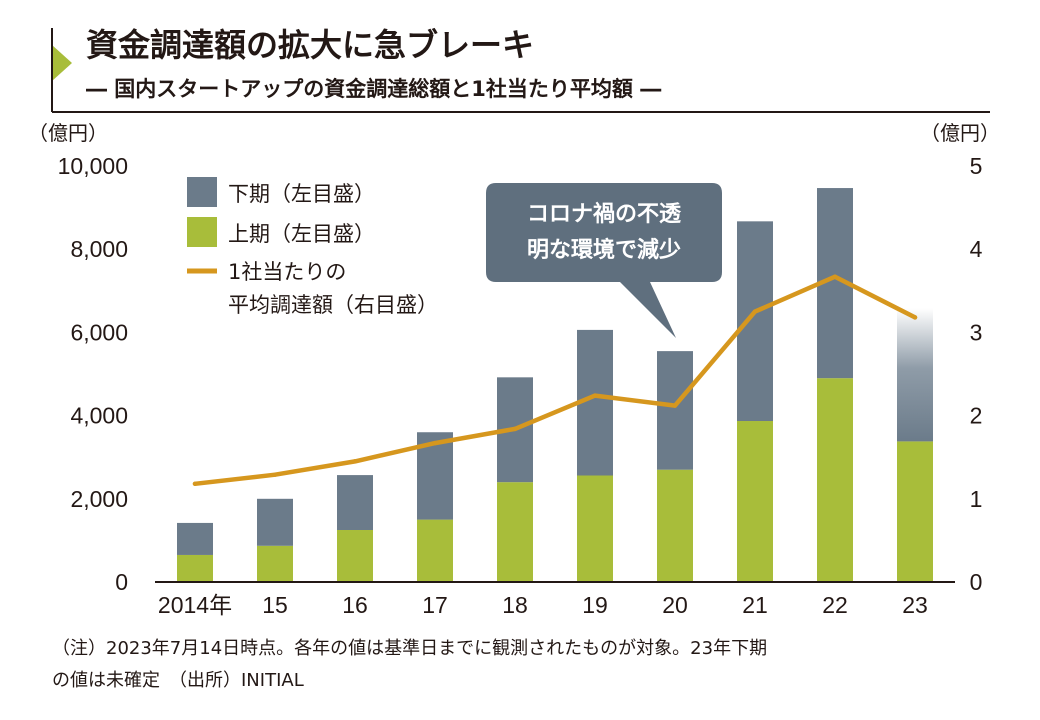 The width and height of the screenshot is (1040, 720). I want to click on callout-bubble, so click(604, 260).